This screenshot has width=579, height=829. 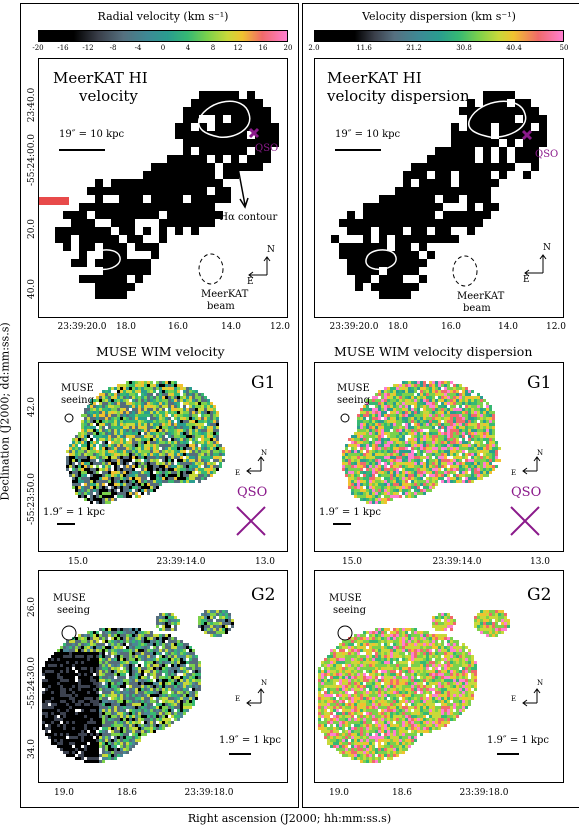 What do you see at coordinates (88, 48) in the screenshot?
I see `velocity-tick: -12` at bounding box center [88, 48].